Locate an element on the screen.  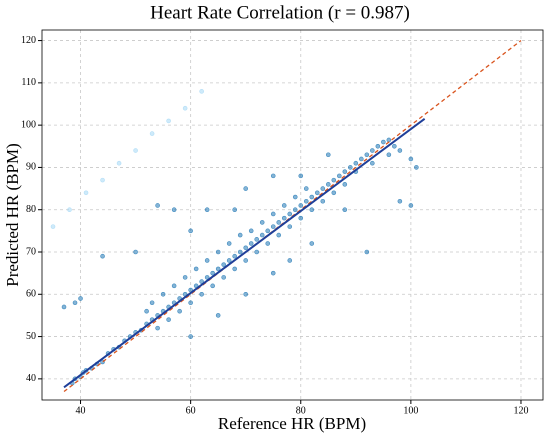
y-tick-label: 70 is located at coordinates (31, 251).